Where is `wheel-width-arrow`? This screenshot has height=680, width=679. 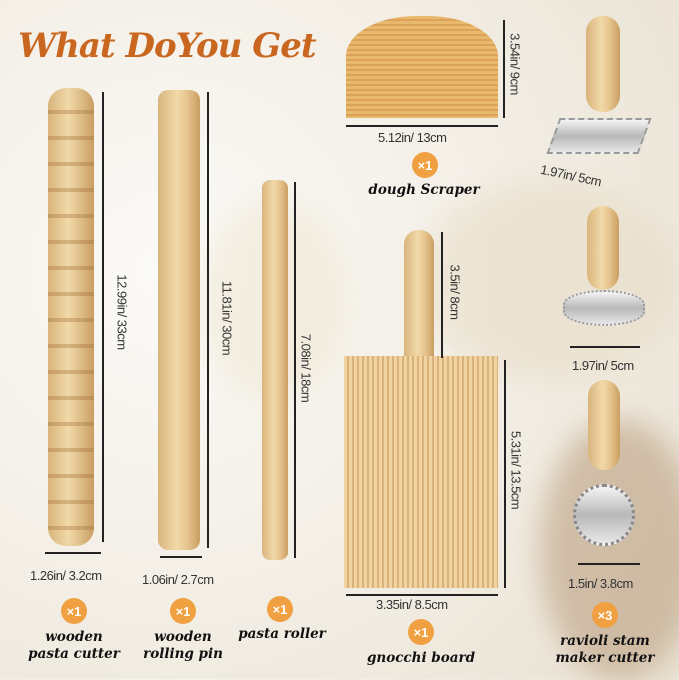 wheel-width-arrow is located at coordinates (609, 564).